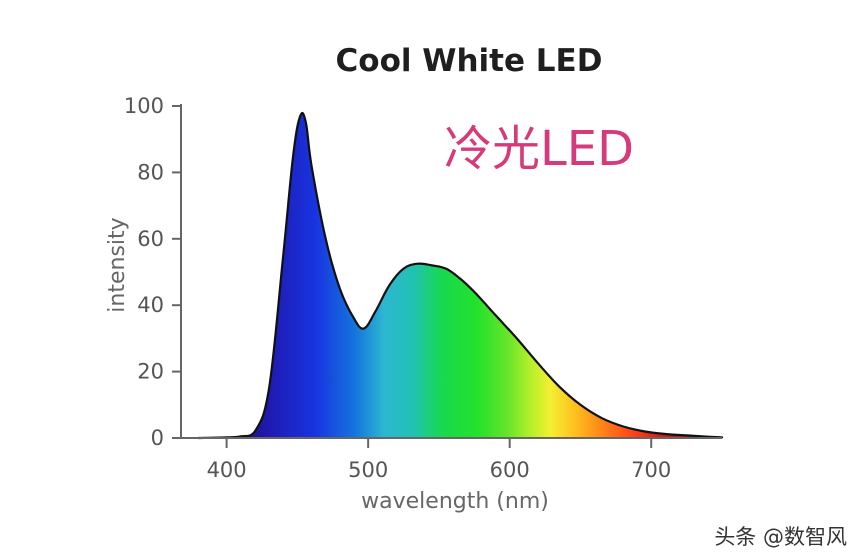 This screenshot has width=859, height=558. Describe the element at coordinates (150, 239) in the screenshot. I see `y-tick-label: 60` at that location.